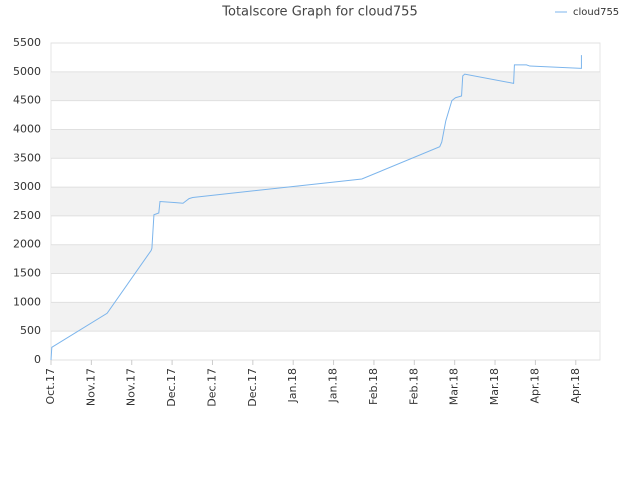  What do you see at coordinates (27, 244) in the screenshot?
I see `y-tick-label: 2000` at bounding box center [27, 244].